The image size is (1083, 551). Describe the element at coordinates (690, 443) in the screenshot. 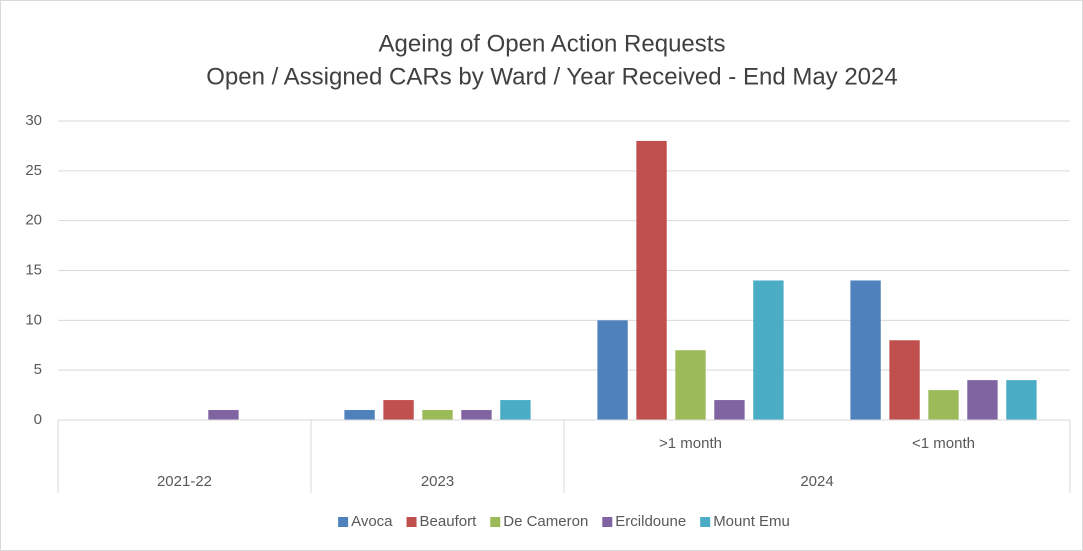

I see `x-tick-label: >1 month` at that location.